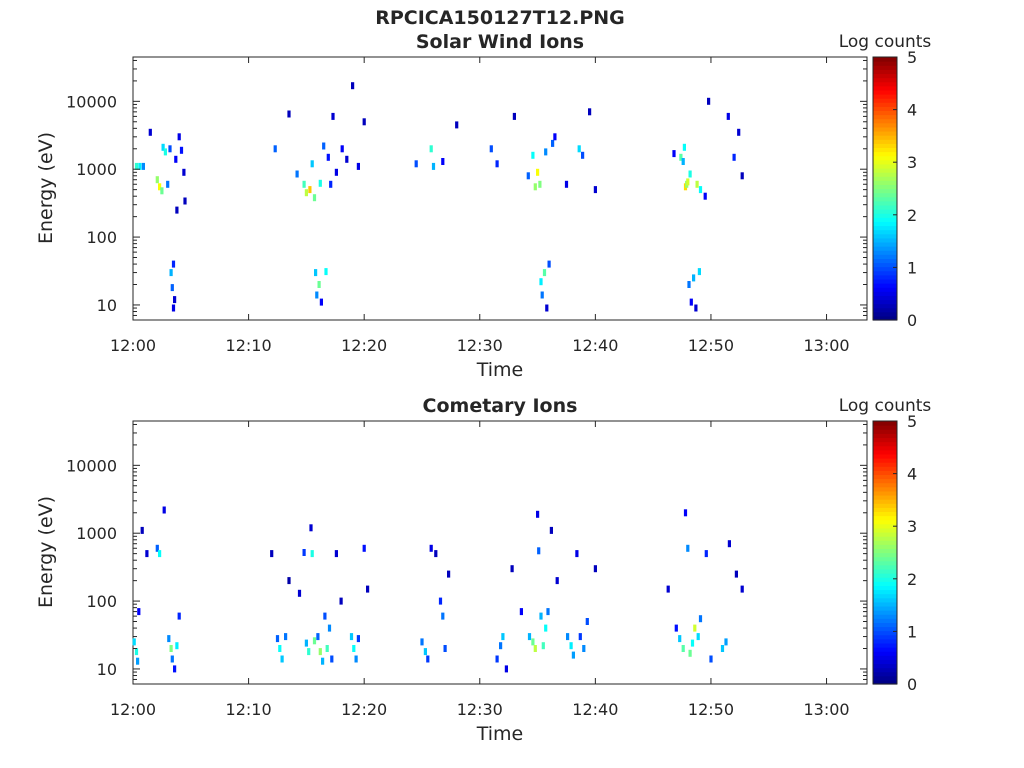 The width and height of the screenshot is (1024, 768). I want to click on y-tick-label: 10000, so click(91, 101).